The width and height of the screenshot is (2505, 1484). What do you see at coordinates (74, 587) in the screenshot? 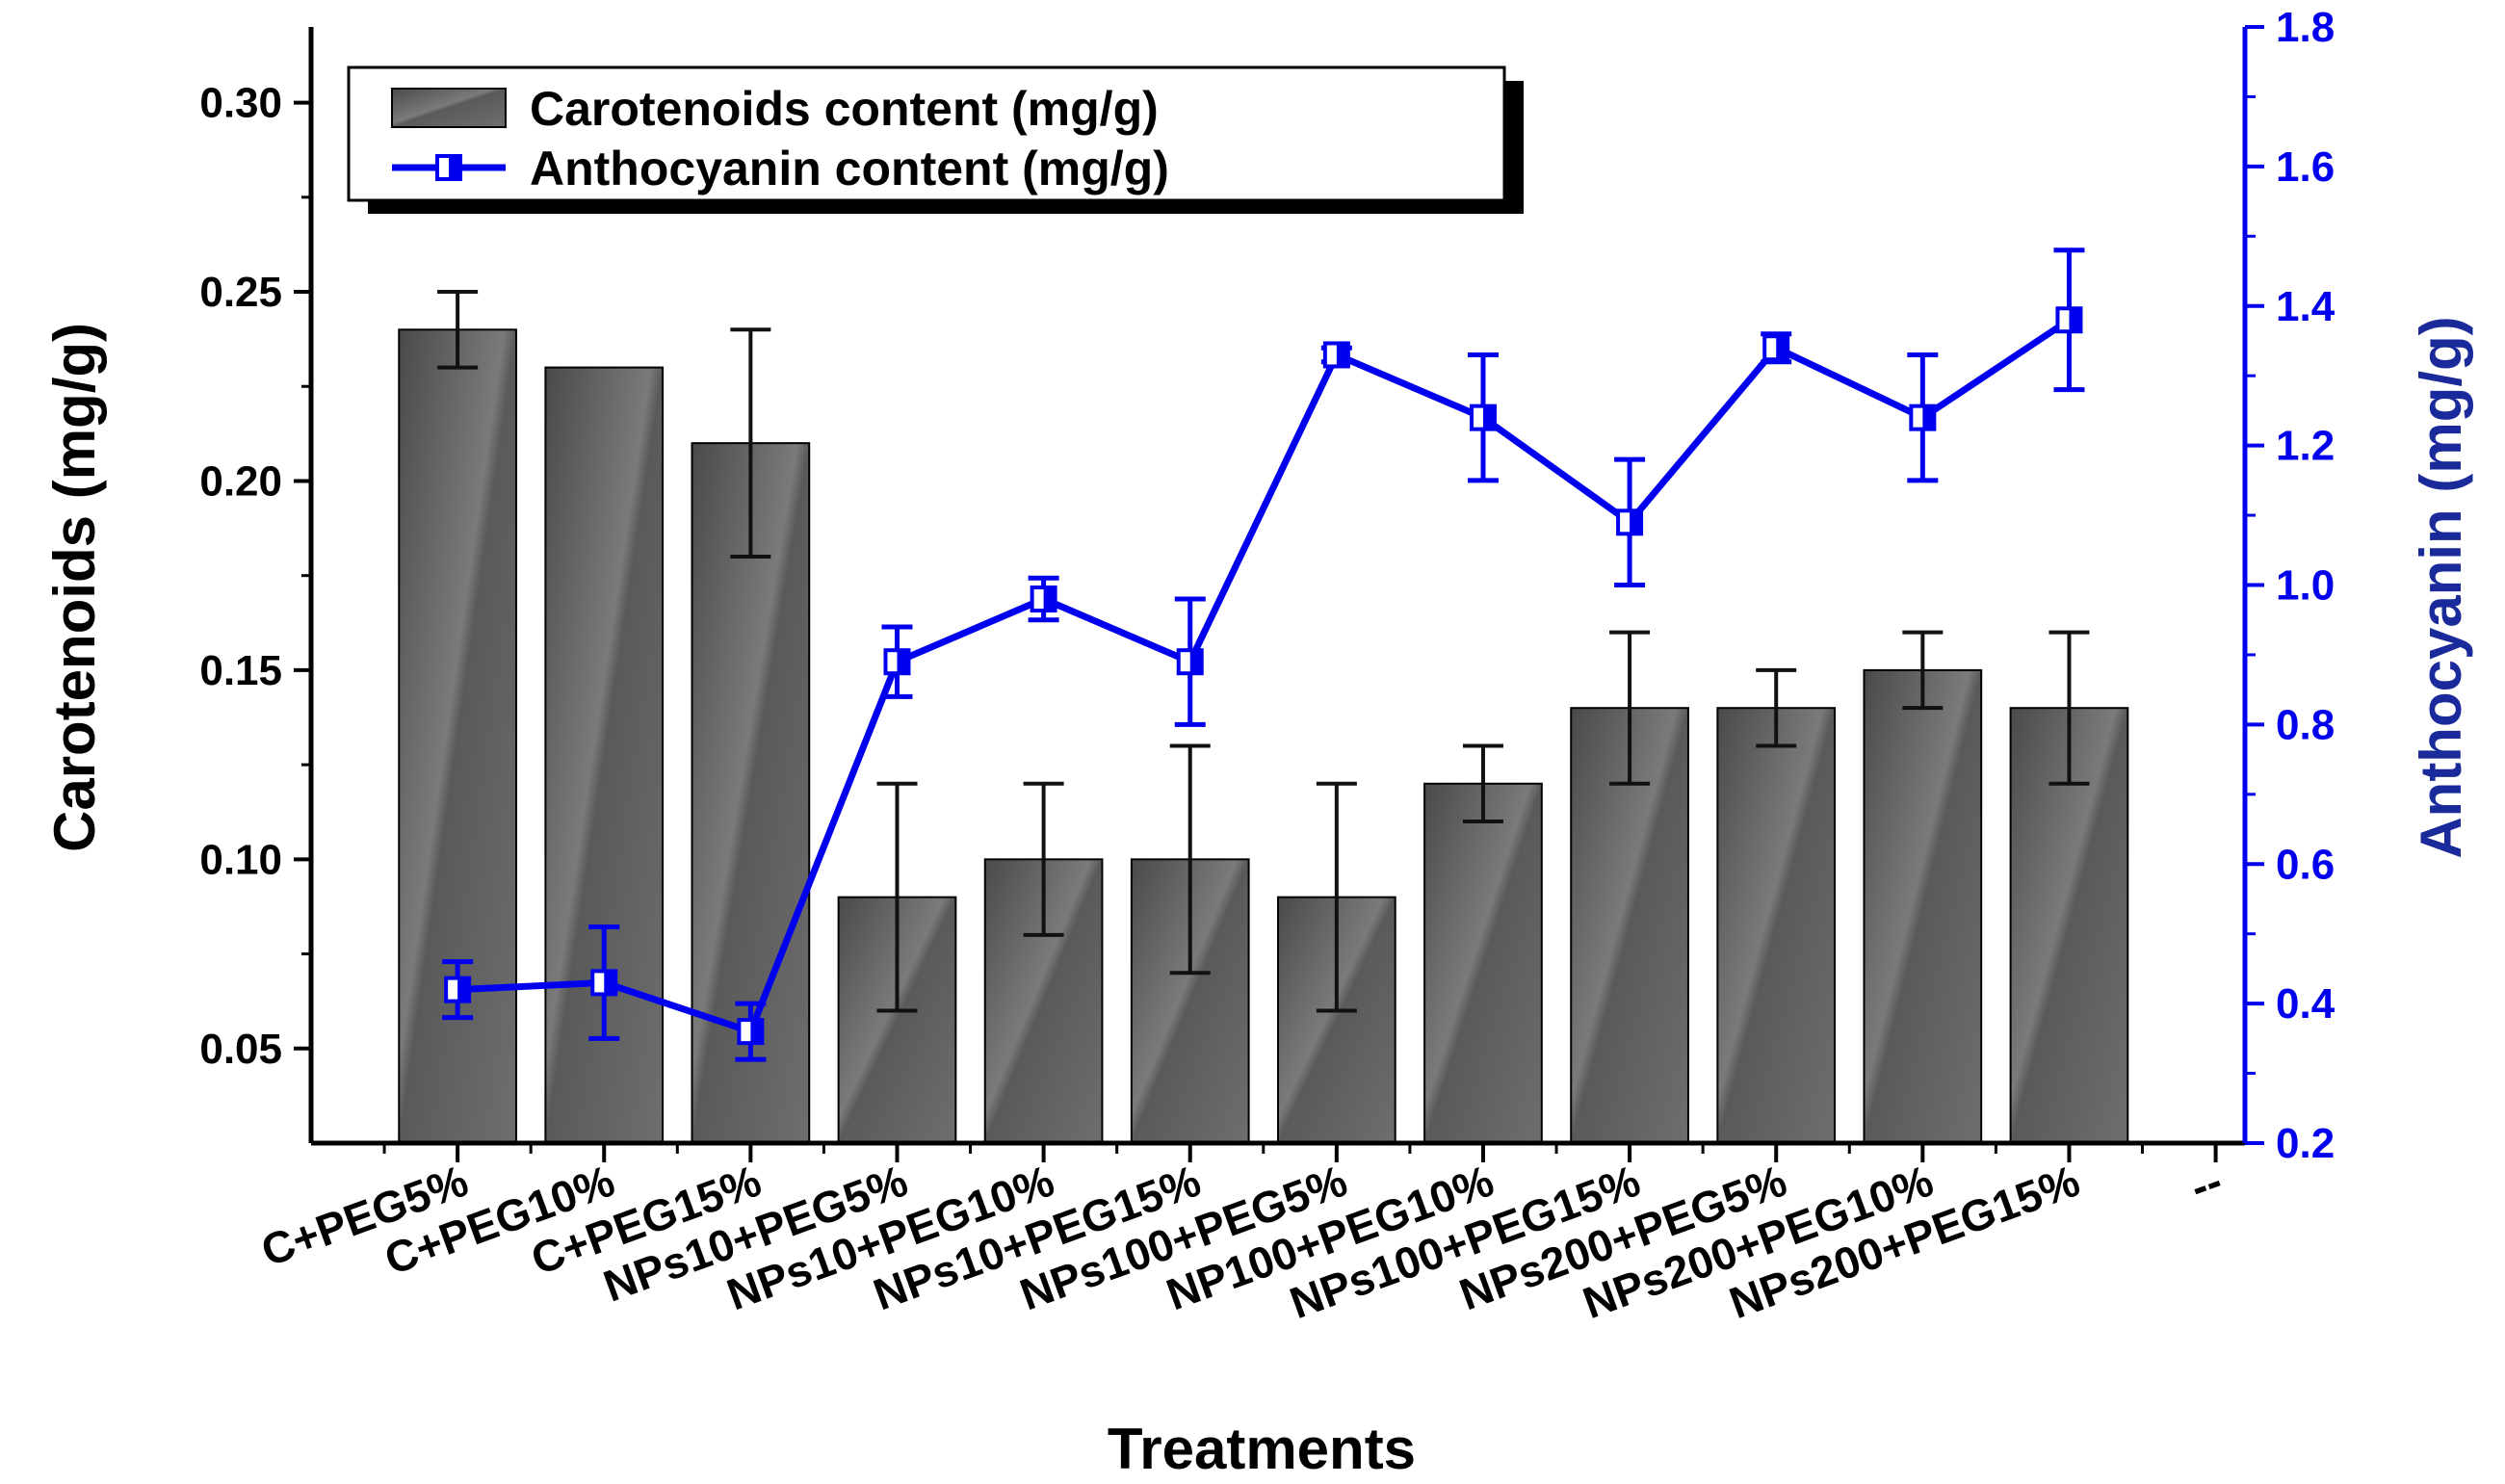
I see `left-axis-title: Carotenoids (mg/g)` at bounding box center [74, 587].